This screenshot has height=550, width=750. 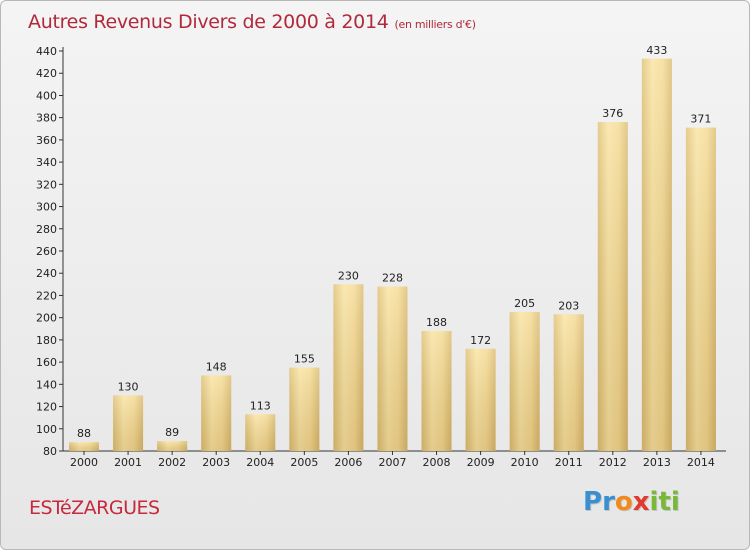 I want to click on proxiti-logo: Proxiti, so click(x=631, y=502).